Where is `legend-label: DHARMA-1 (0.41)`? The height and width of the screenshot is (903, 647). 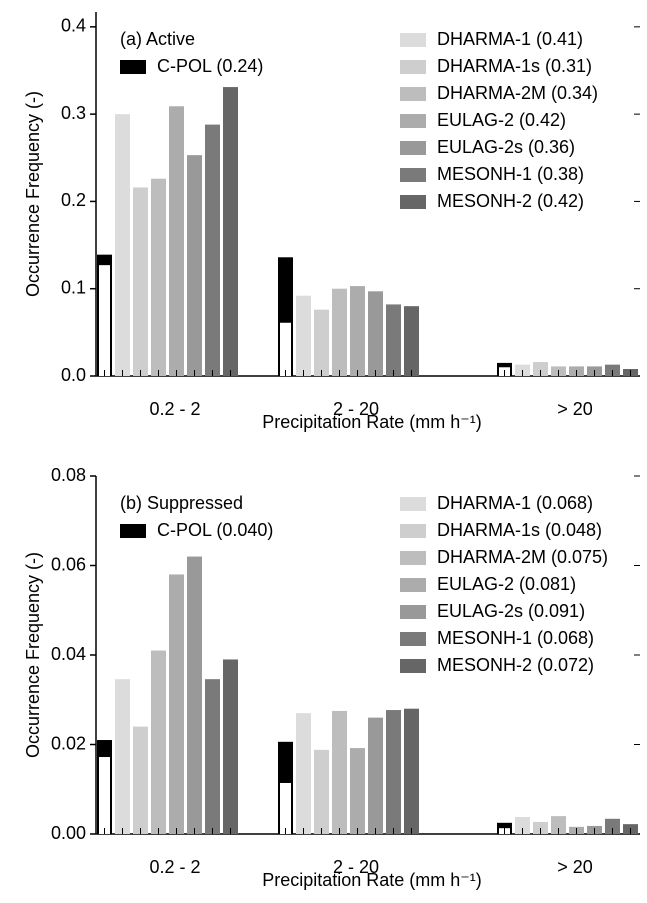 legend-label: DHARMA-1 (0.41) is located at coordinates (510, 39).